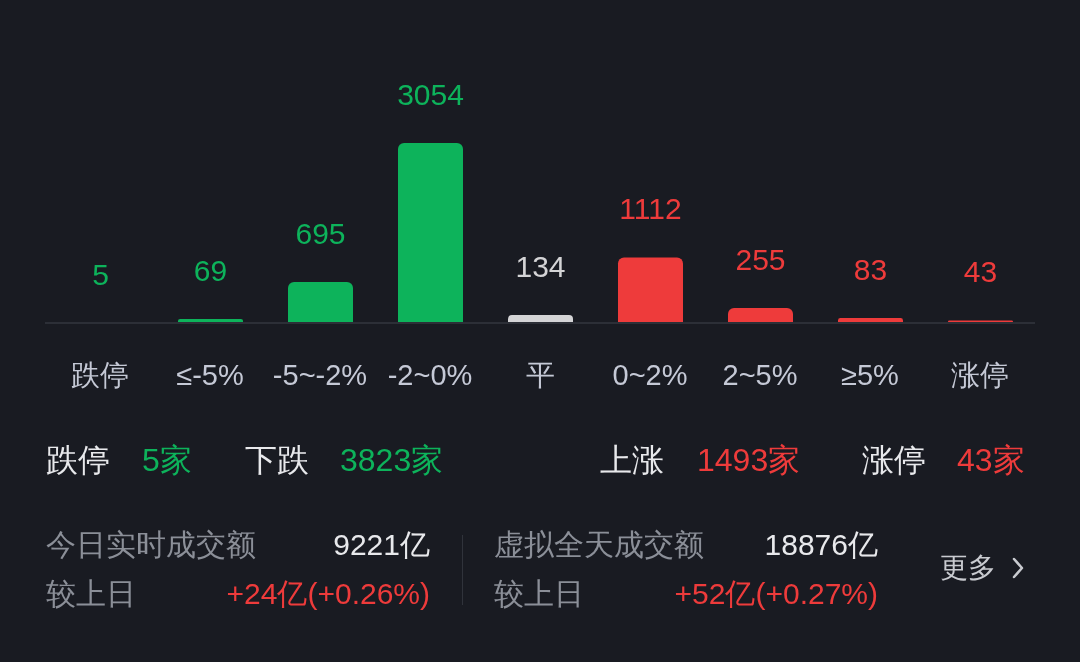 The height and width of the screenshot is (662, 1080). What do you see at coordinates (328, 594) in the screenshot?
I see `text: +24亿(+0.26%)` at bounding box center [328, 594].